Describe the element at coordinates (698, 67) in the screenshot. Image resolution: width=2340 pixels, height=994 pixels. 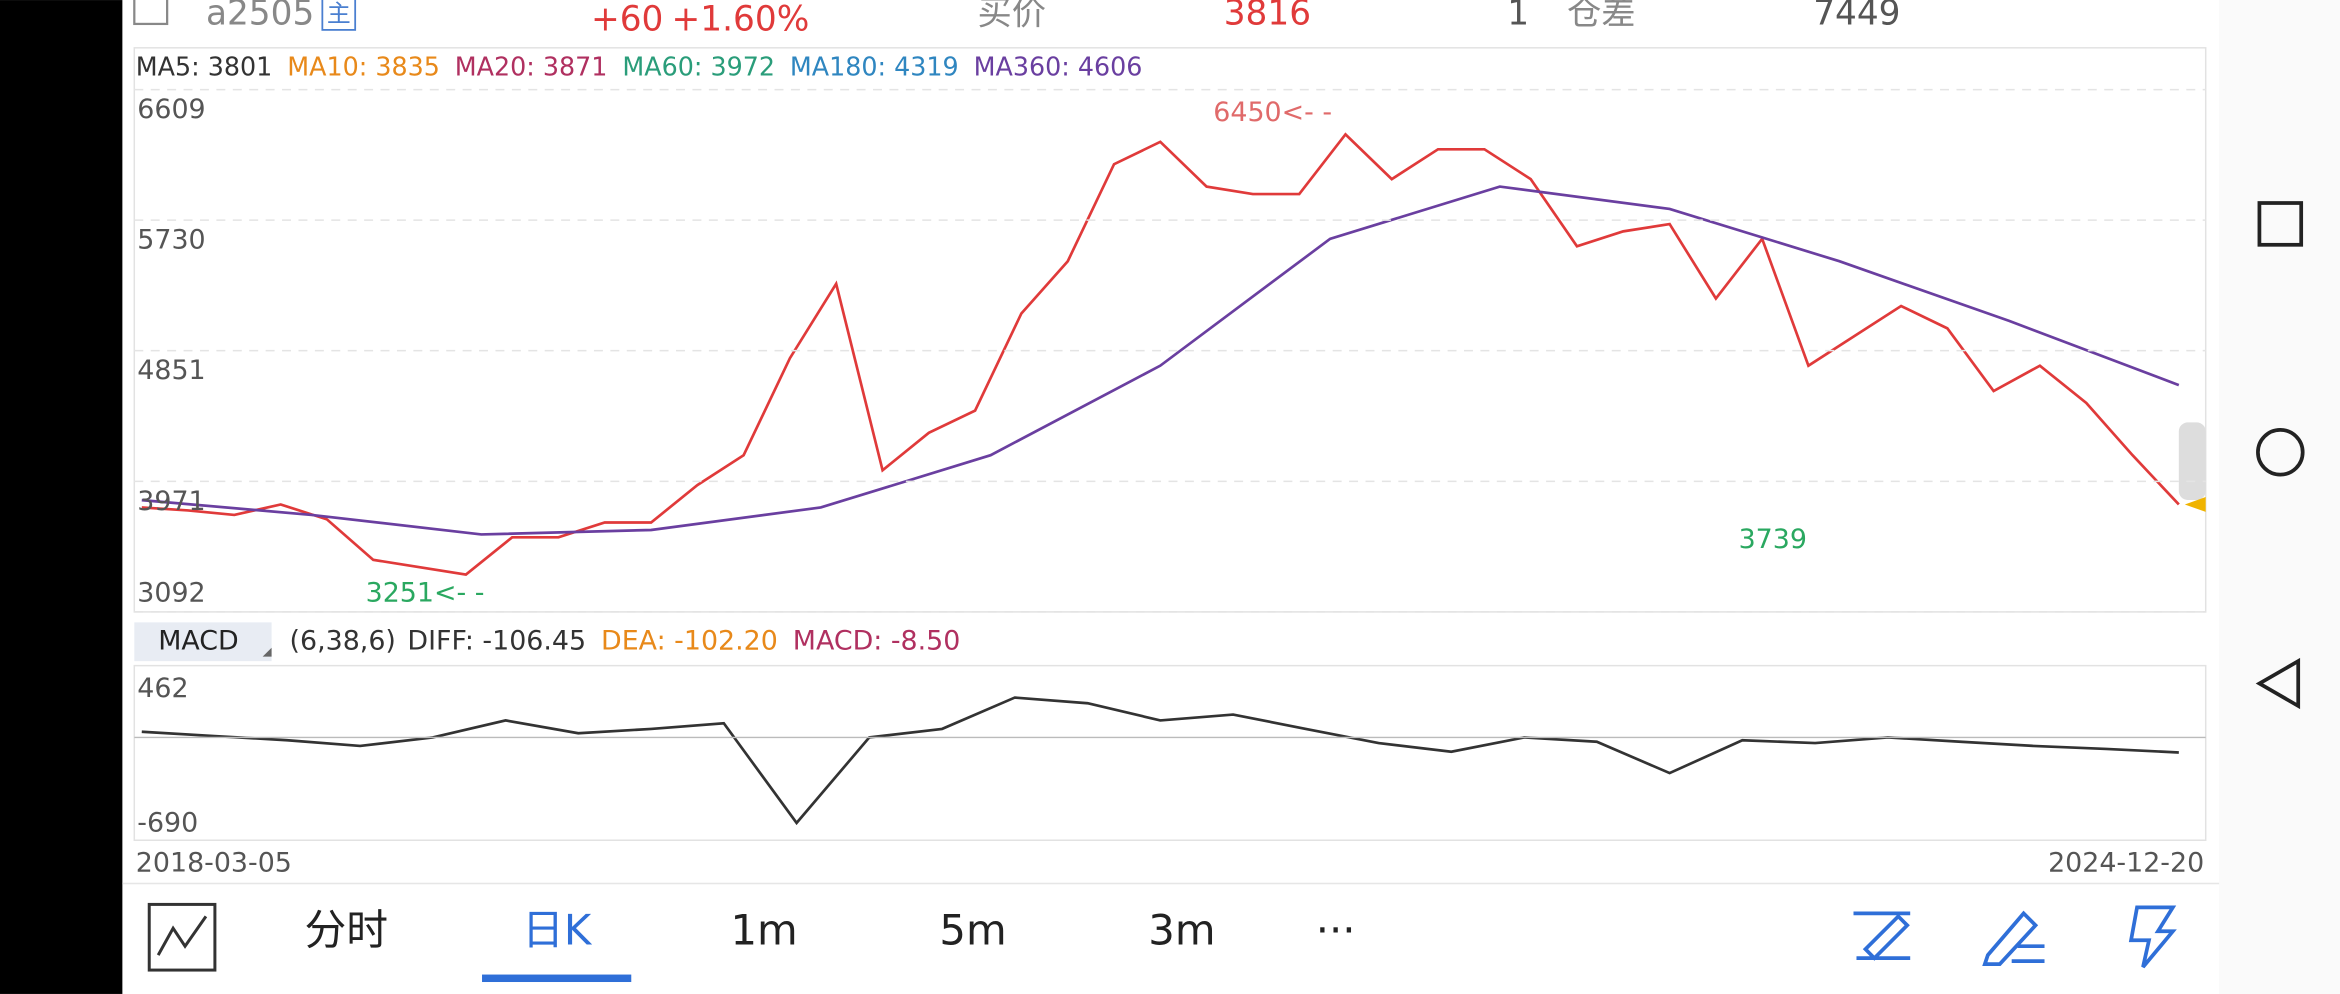
I see `ma-legend: MA60: 3972` at that location.